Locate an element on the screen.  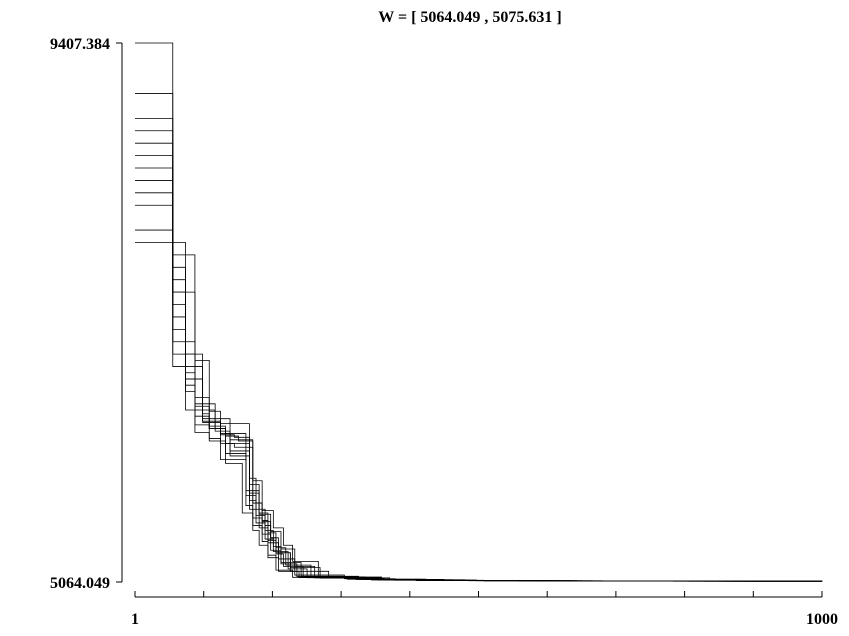
y-tick-label-min: 5064.049 is located at coordinates (80, 583).